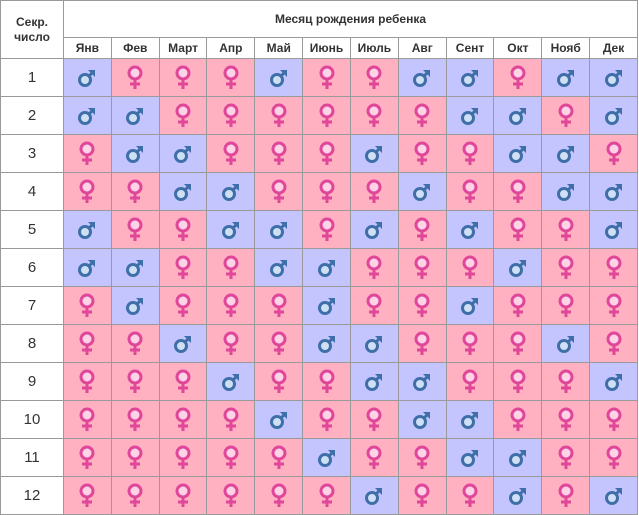 Image resolution: width=639 pixels, height=515 pixels. I want to click on month-header-9: Сент, so click(470, 48).